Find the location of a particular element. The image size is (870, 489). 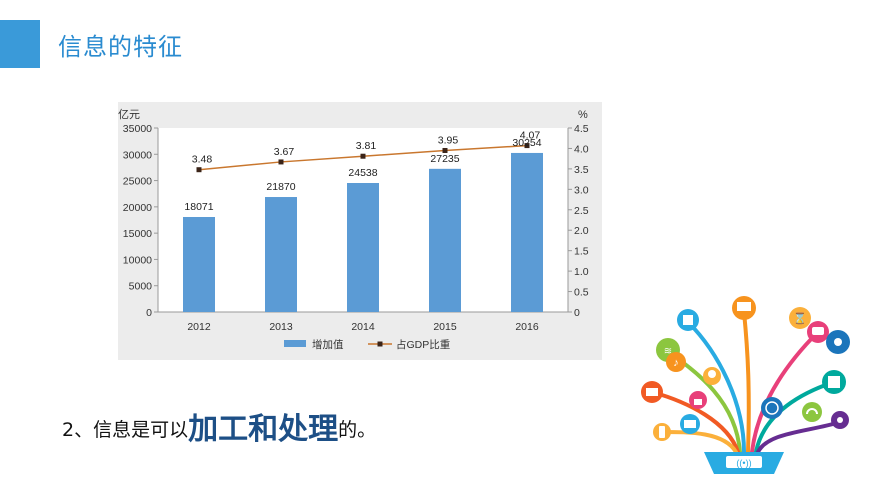

y2-tick-label: 2.0 is located at coordinates (581, 231).